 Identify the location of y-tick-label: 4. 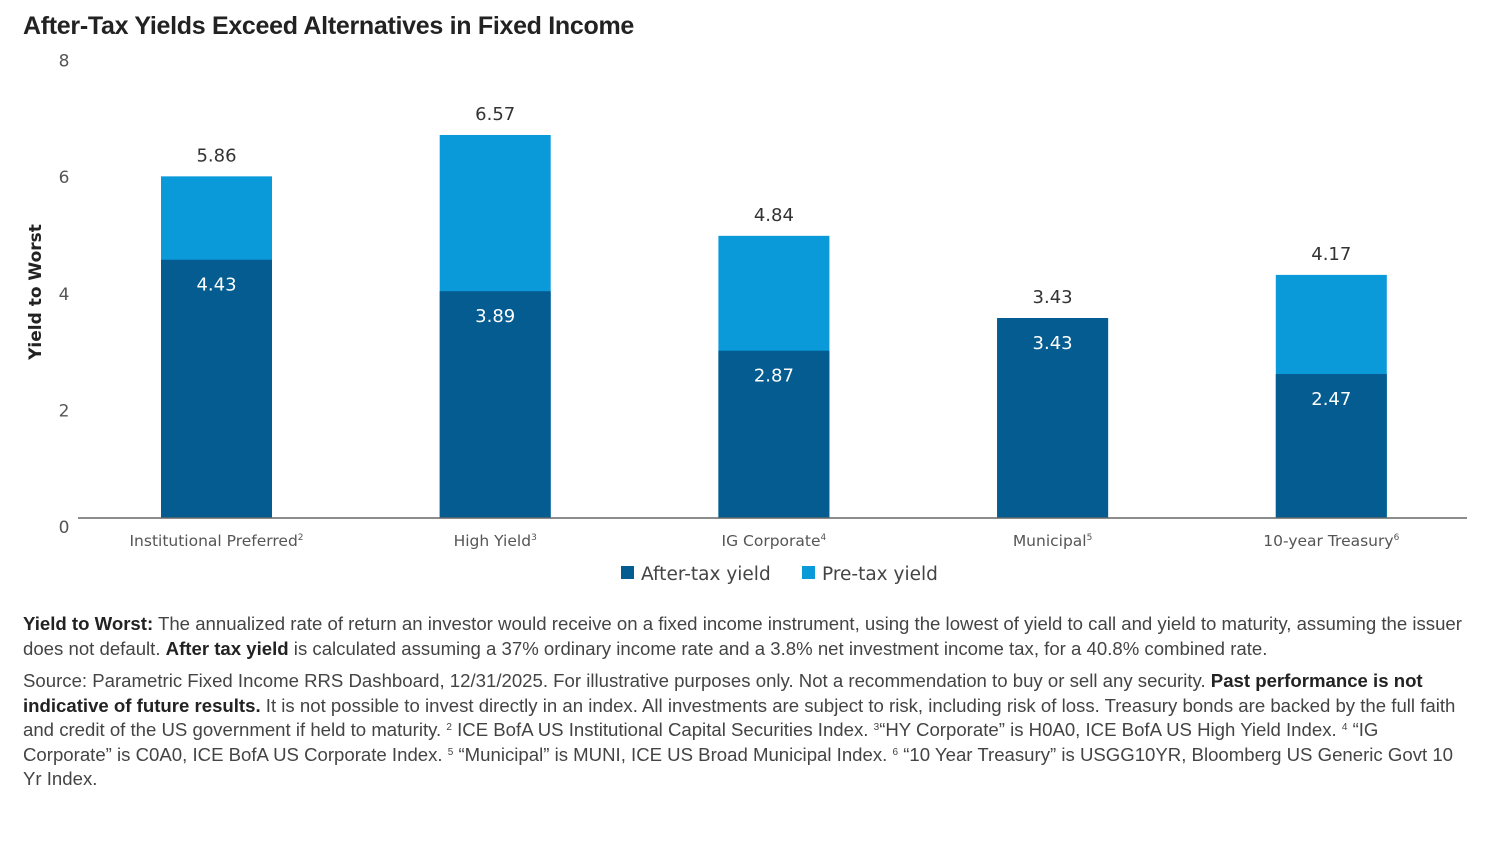
(64, 295).